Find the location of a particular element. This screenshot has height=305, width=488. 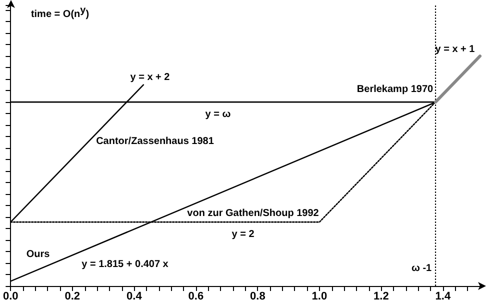

annotation: Berlekamp 1970 is located at coordinates (395, 90).